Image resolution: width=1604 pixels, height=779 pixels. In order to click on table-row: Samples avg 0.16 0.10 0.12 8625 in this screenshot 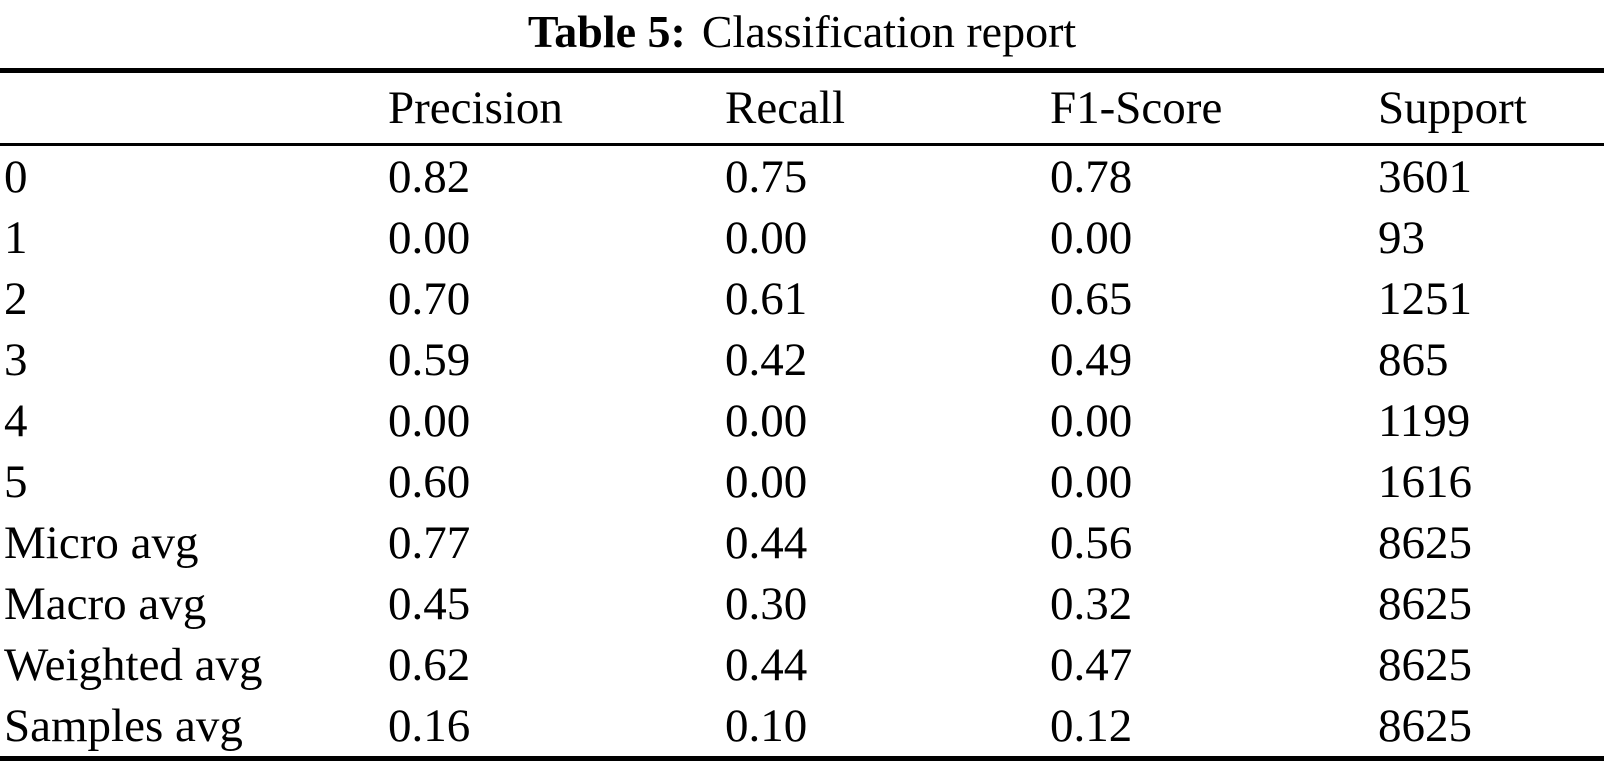, I will do `click(802, 727)`.